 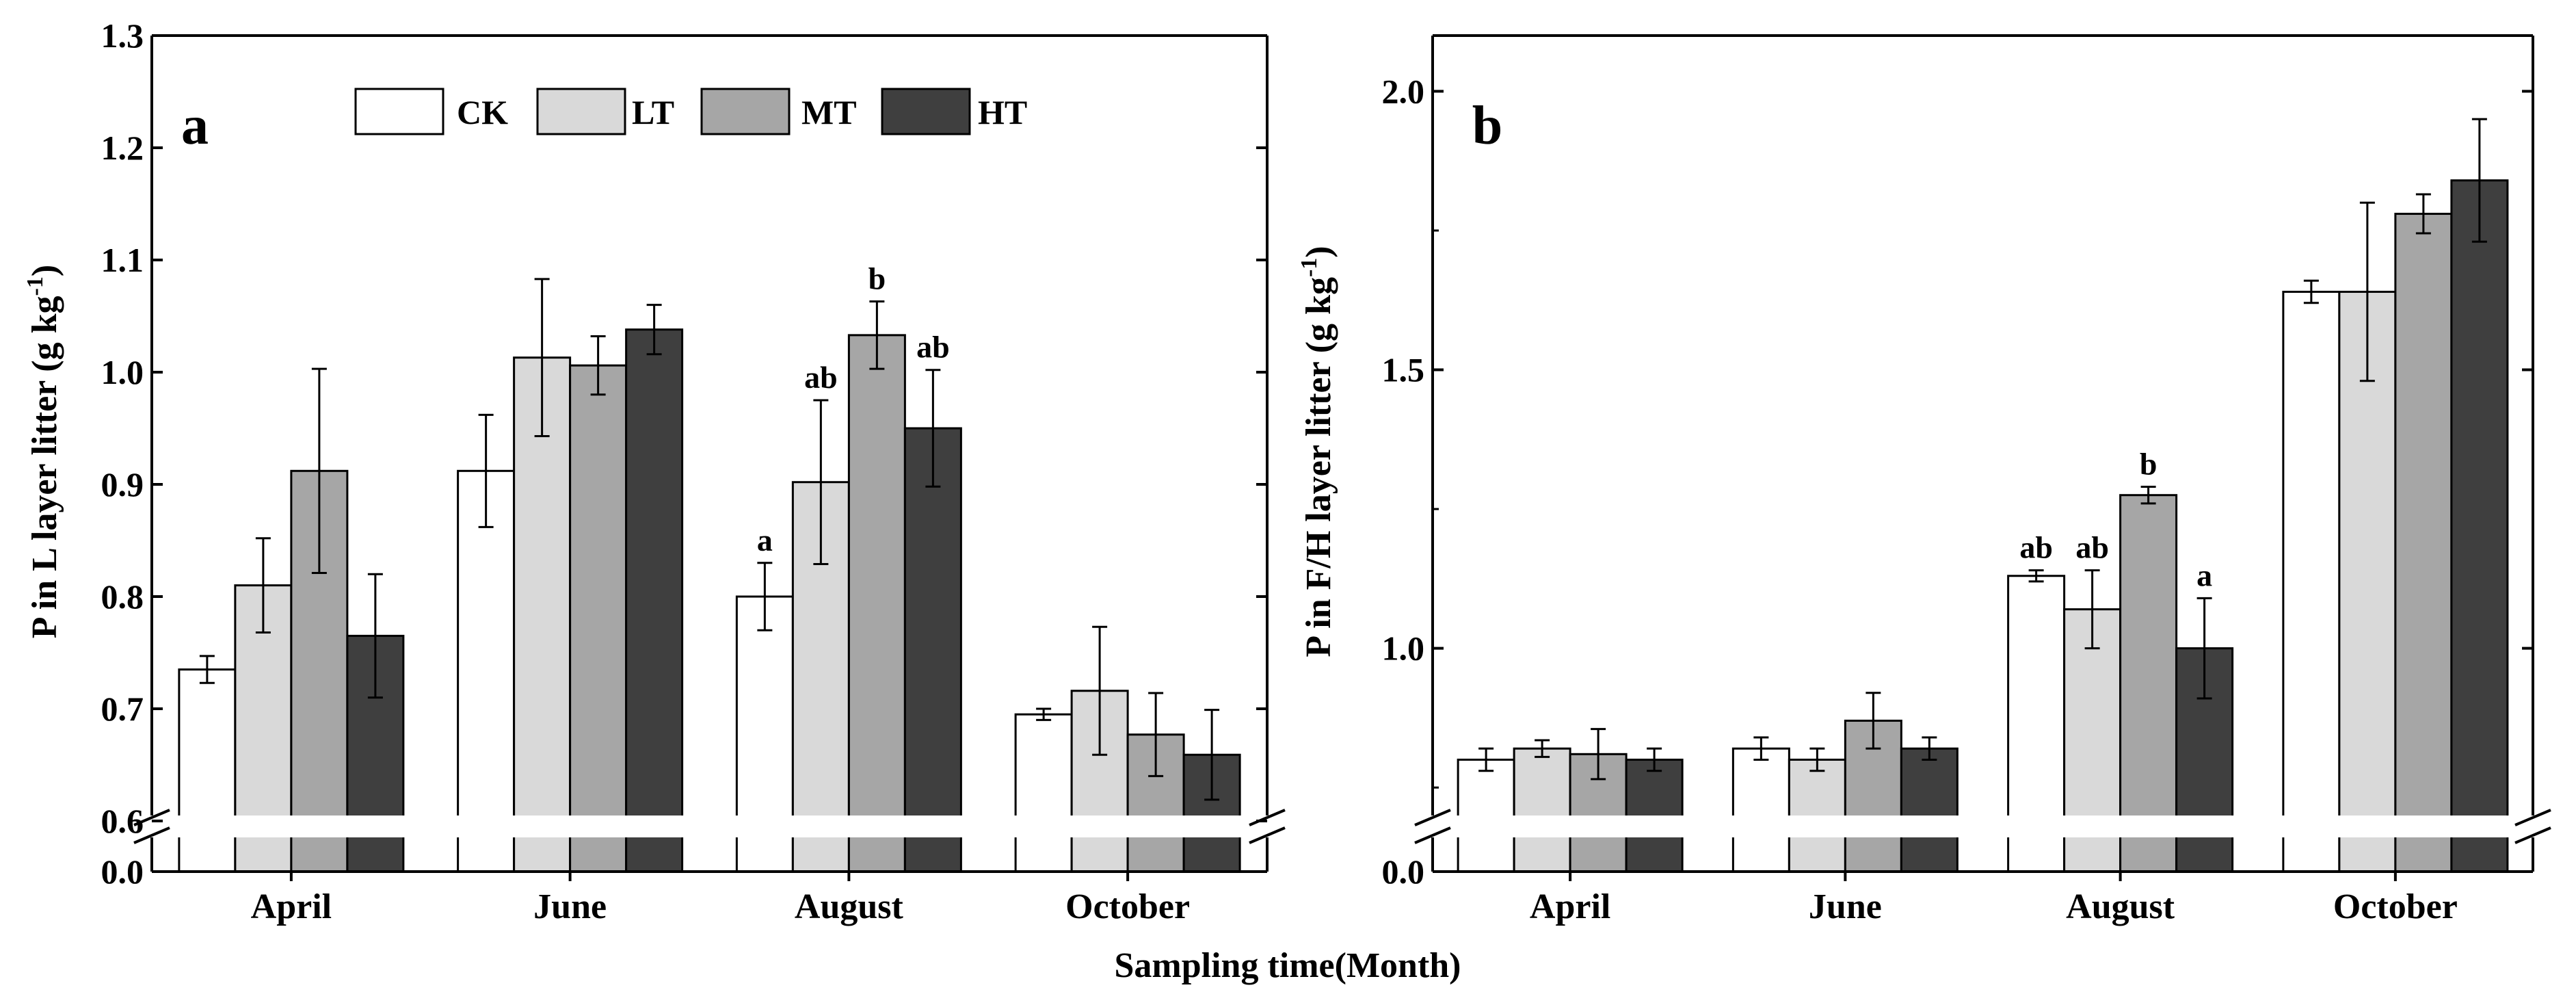 I want to click on legend-label-lt: LT, so click(x=653, y=112).